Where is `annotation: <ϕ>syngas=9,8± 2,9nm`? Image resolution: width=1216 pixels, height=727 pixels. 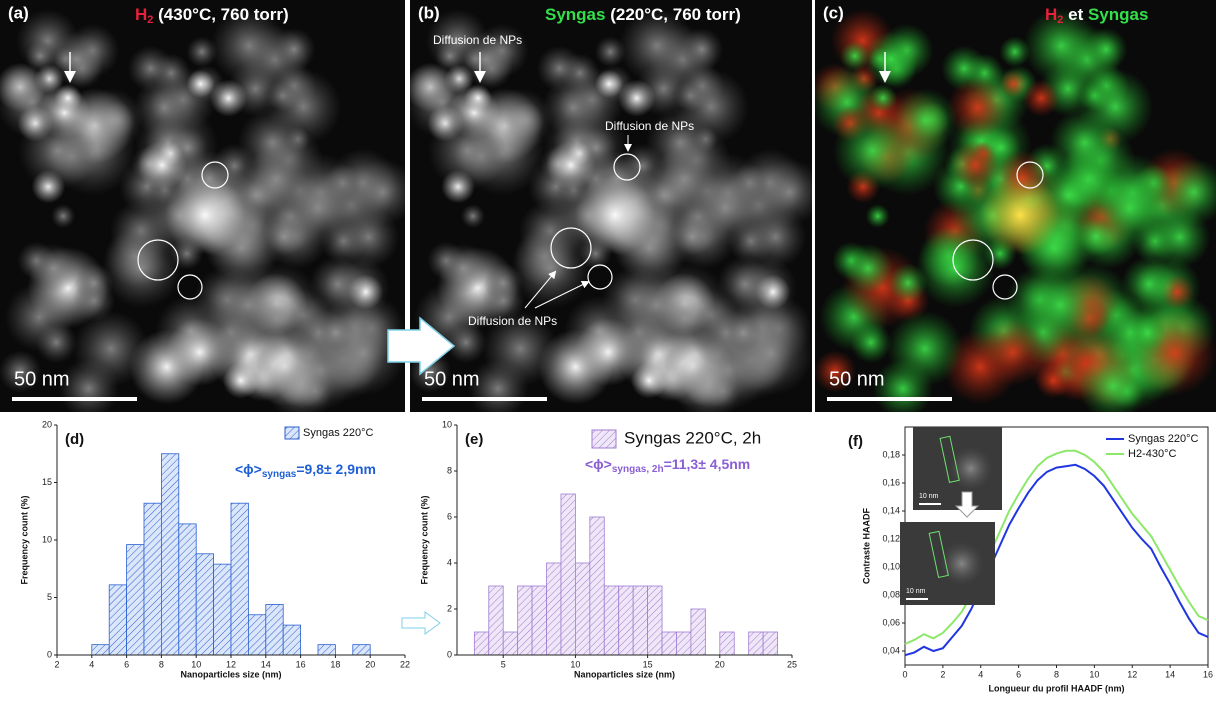 annotation: <ϕ>syngas=9,8± 2,9nm is located at coordinates (305, 470).